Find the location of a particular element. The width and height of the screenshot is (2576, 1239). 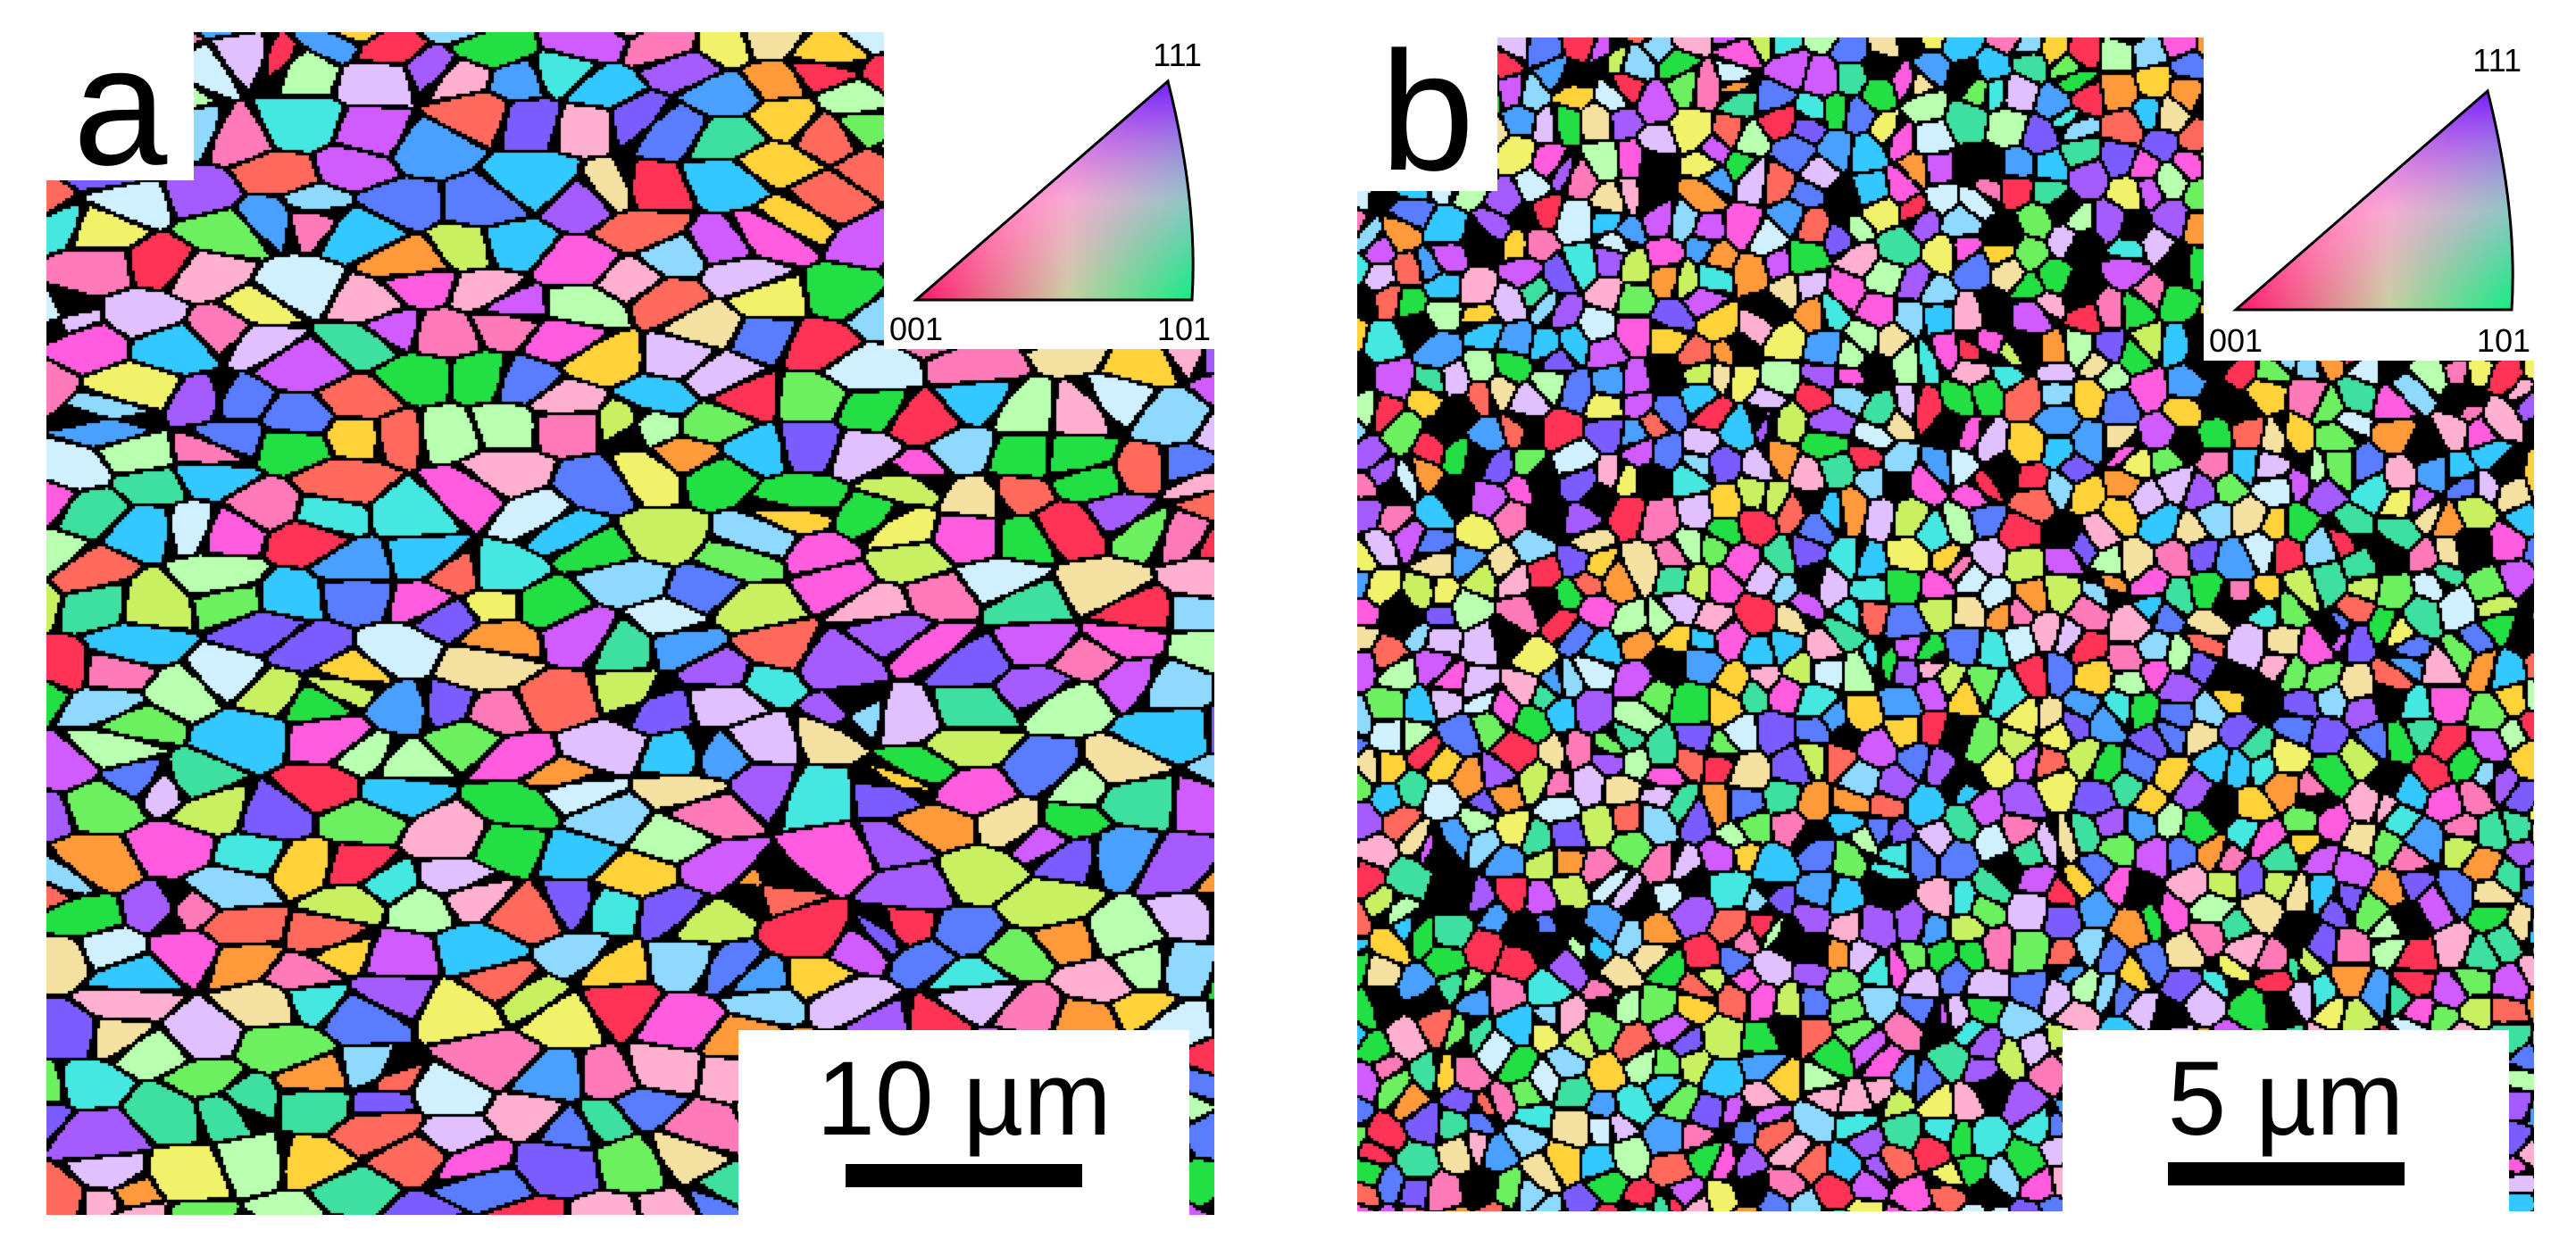

ipf-legend-a: 111 001 101 is located at coordinates (1049, 190).